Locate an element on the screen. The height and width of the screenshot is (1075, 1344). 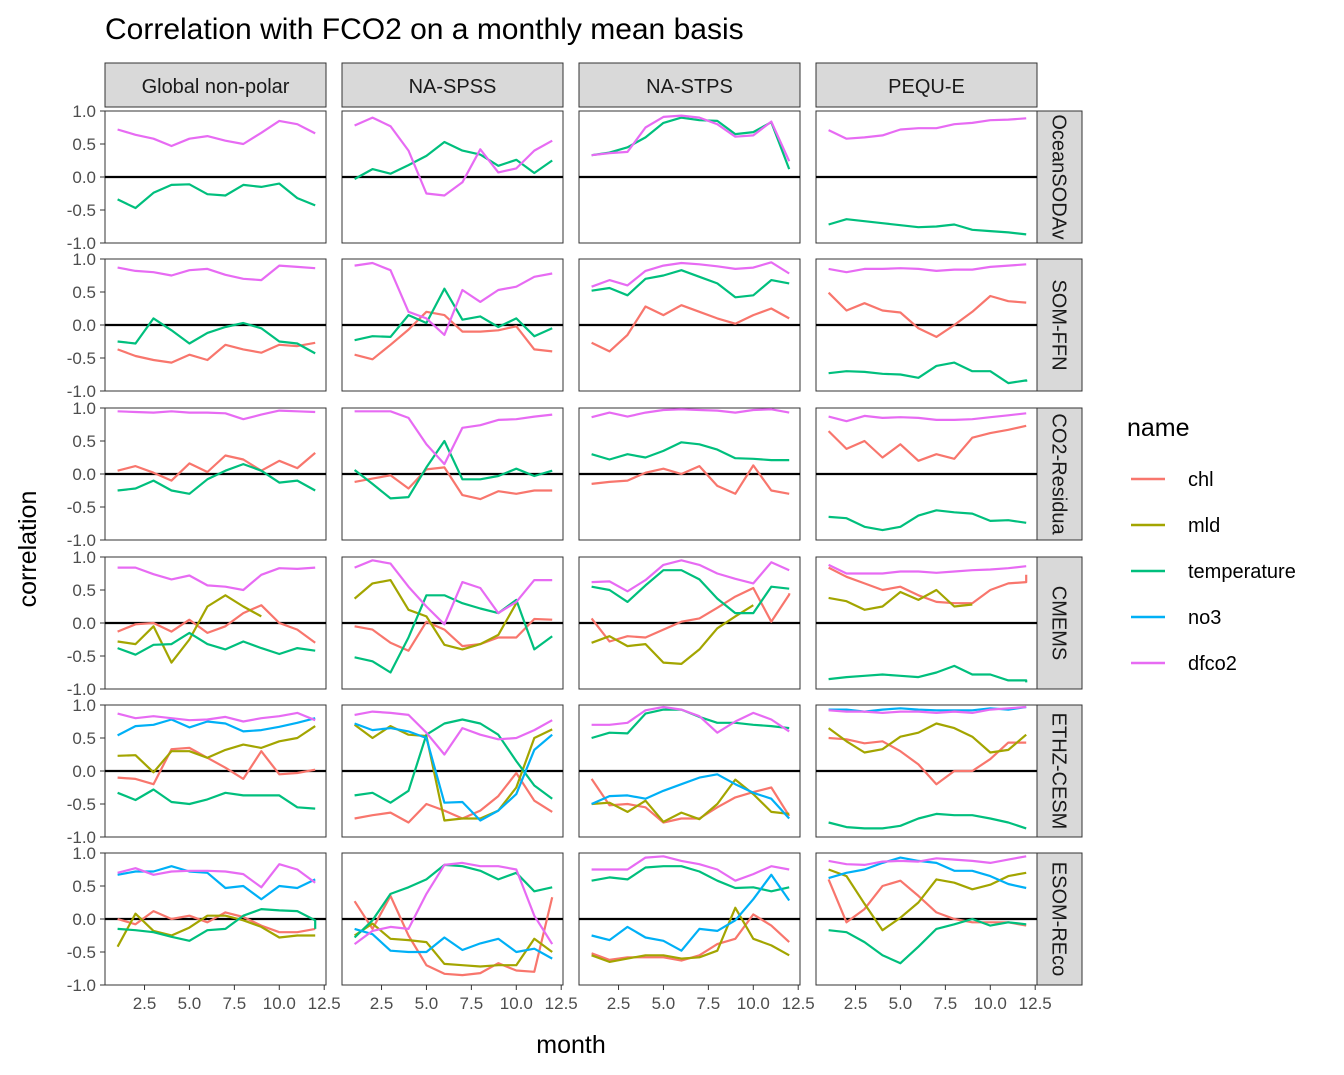
legend-label-temperature: temperature is located at coordinates (1242, 572).